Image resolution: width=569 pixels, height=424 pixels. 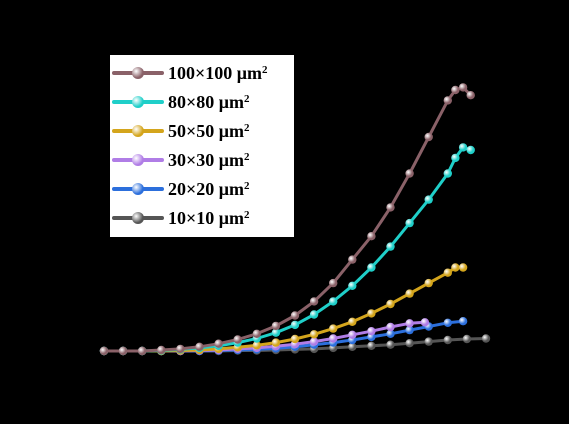 I want to click on legend-item-4: 30×30 μm2, so click(x=202, y=160).